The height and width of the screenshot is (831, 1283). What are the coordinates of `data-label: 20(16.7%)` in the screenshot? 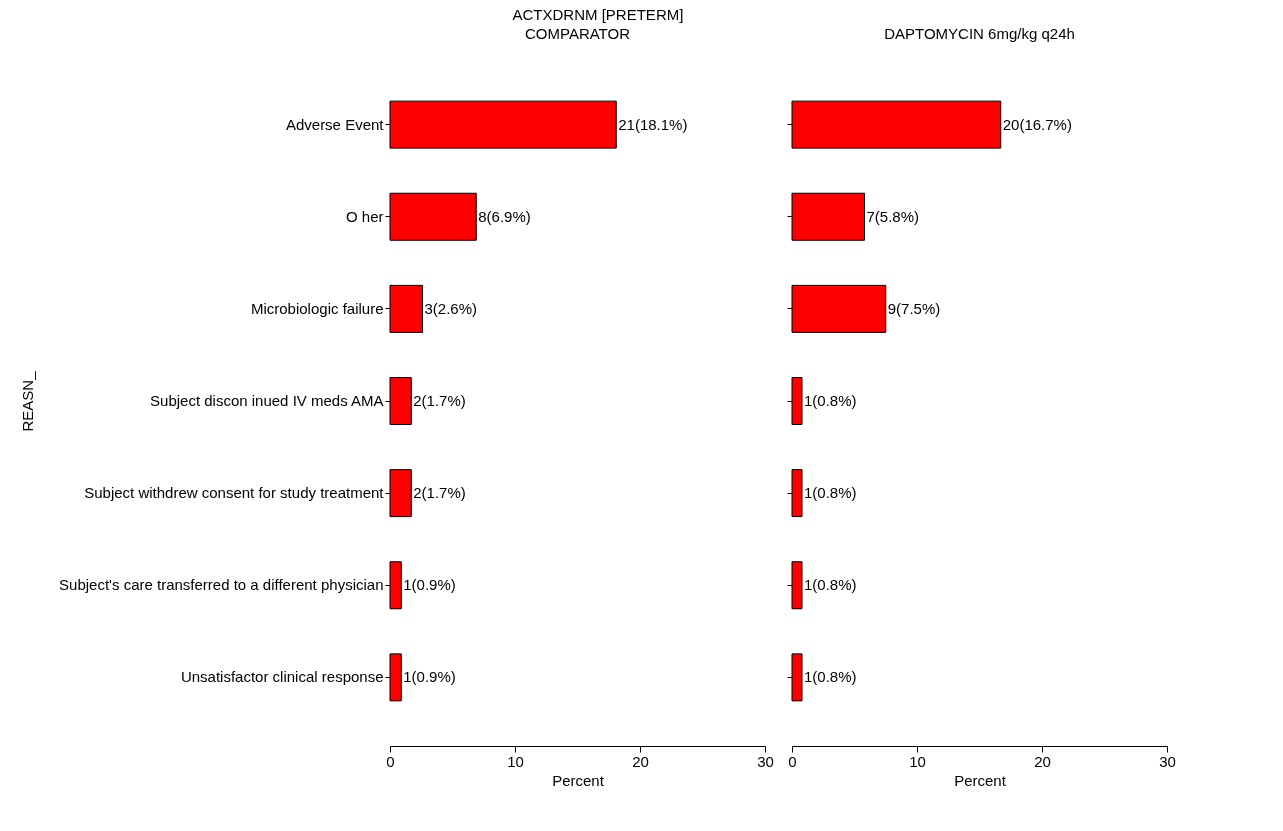 It's located at (1037, 124).